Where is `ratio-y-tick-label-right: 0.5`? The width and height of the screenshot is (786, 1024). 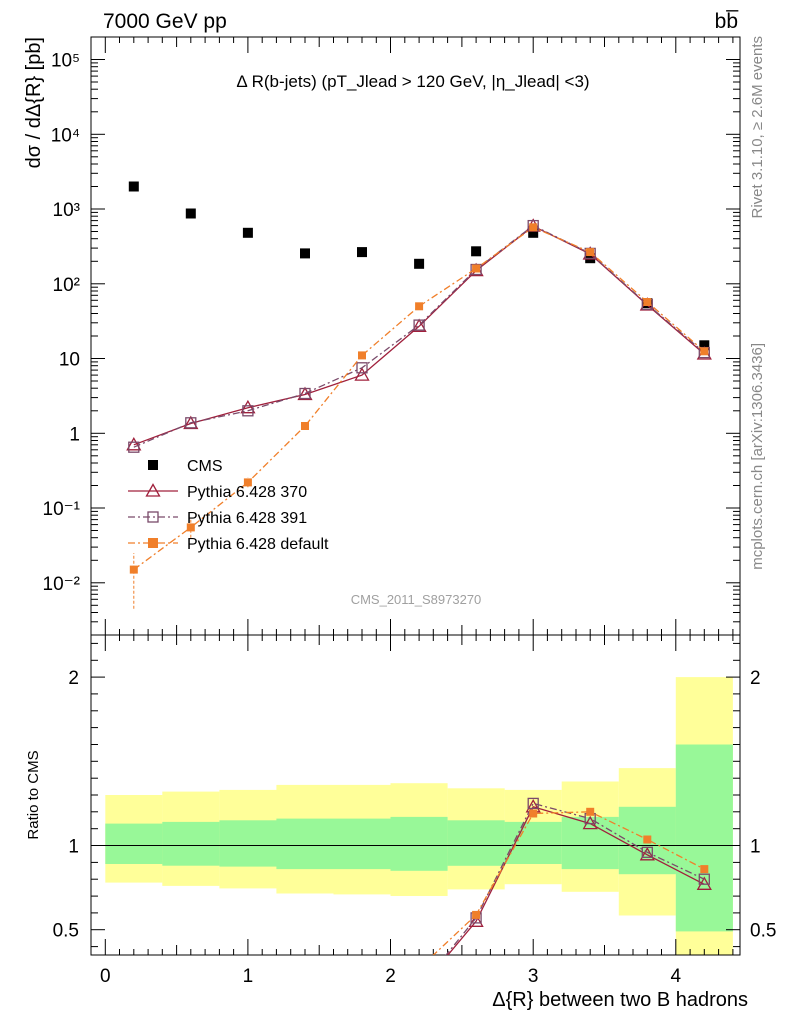
ratio-y-tick-label-right: 0.5 is located at coordinates (763, 931).